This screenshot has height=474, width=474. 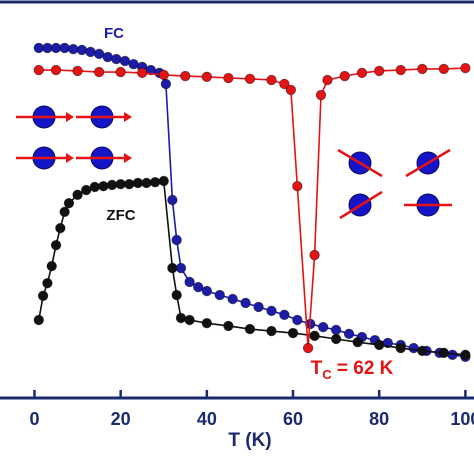 What do you see at coordinates (462, 419) in the screenshot?
I see `x-tick-label: 100` at bounding box center [462, 419].